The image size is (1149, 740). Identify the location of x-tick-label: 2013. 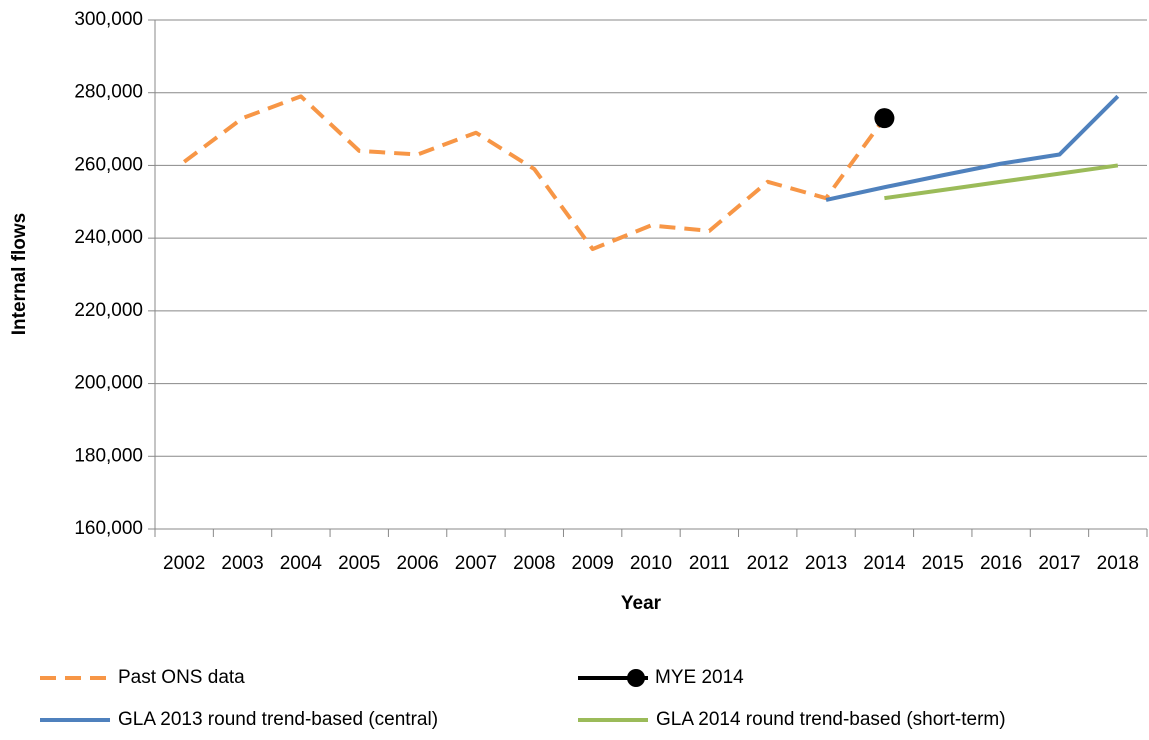
(826, 563).